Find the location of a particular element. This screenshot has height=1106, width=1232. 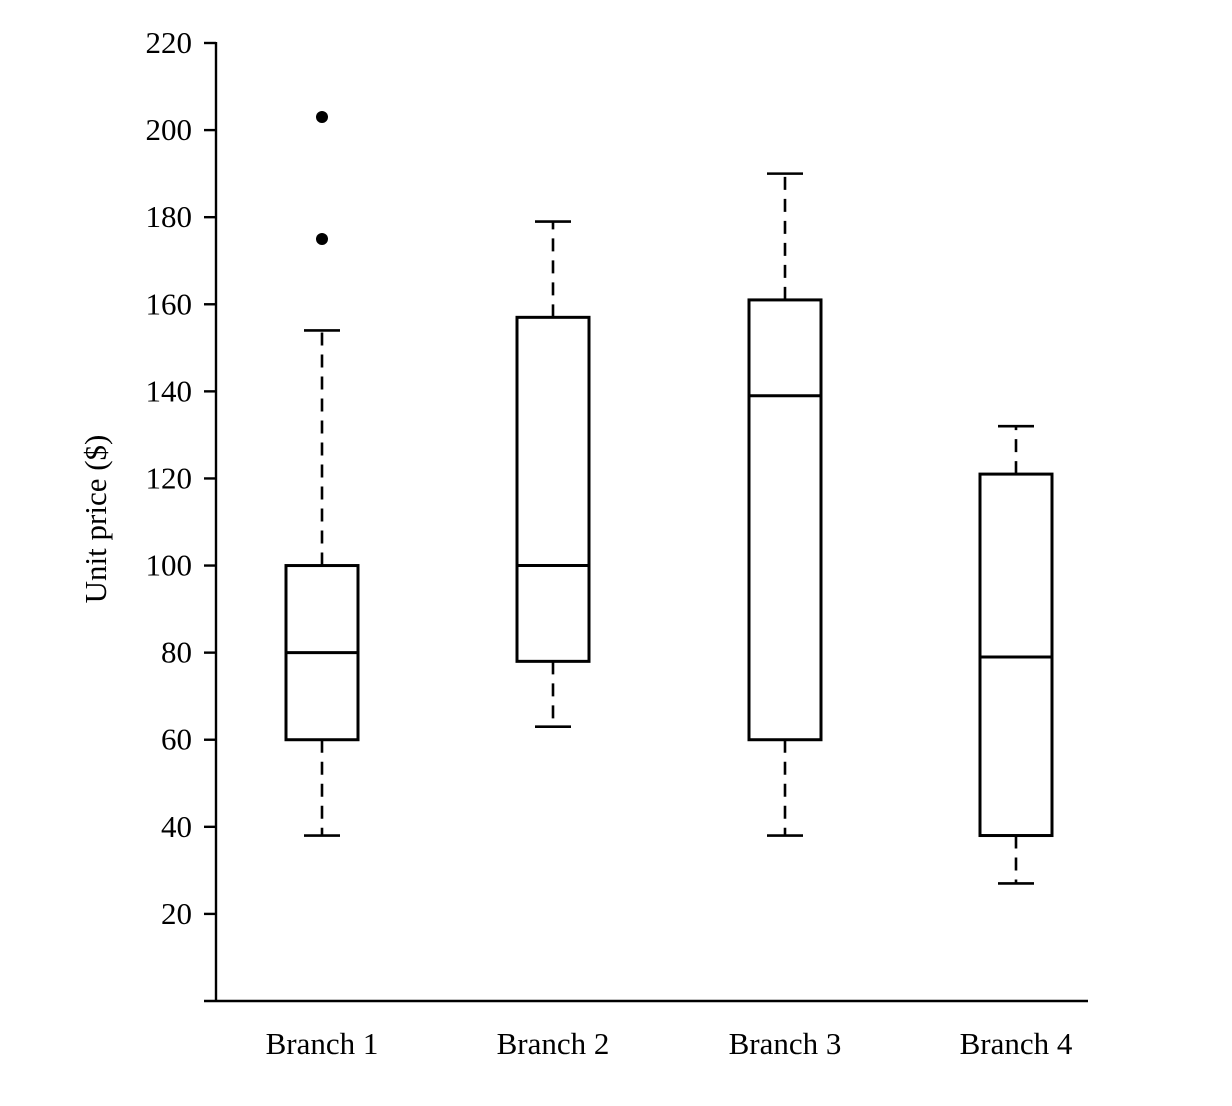

y-tick-label: 200 is located at coordinates (169, 129).